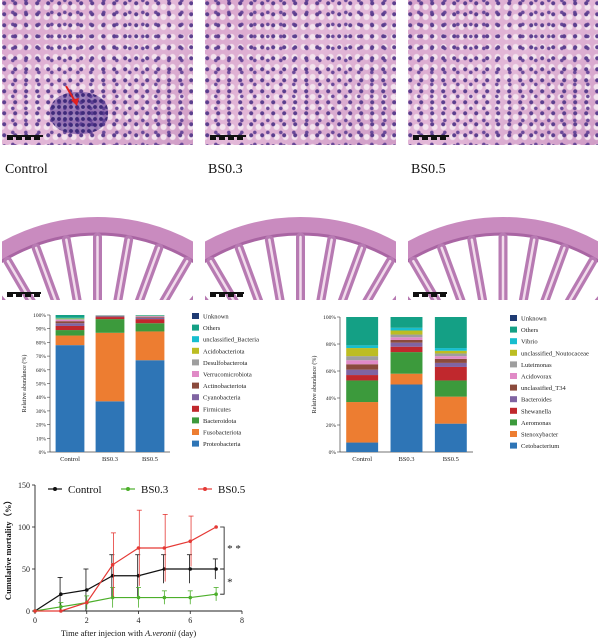 The image size is (600, 641). Describe the element at coordinates (222, 433) in the screenshot. I see `legend-label: Fusobacteriota` at that location.